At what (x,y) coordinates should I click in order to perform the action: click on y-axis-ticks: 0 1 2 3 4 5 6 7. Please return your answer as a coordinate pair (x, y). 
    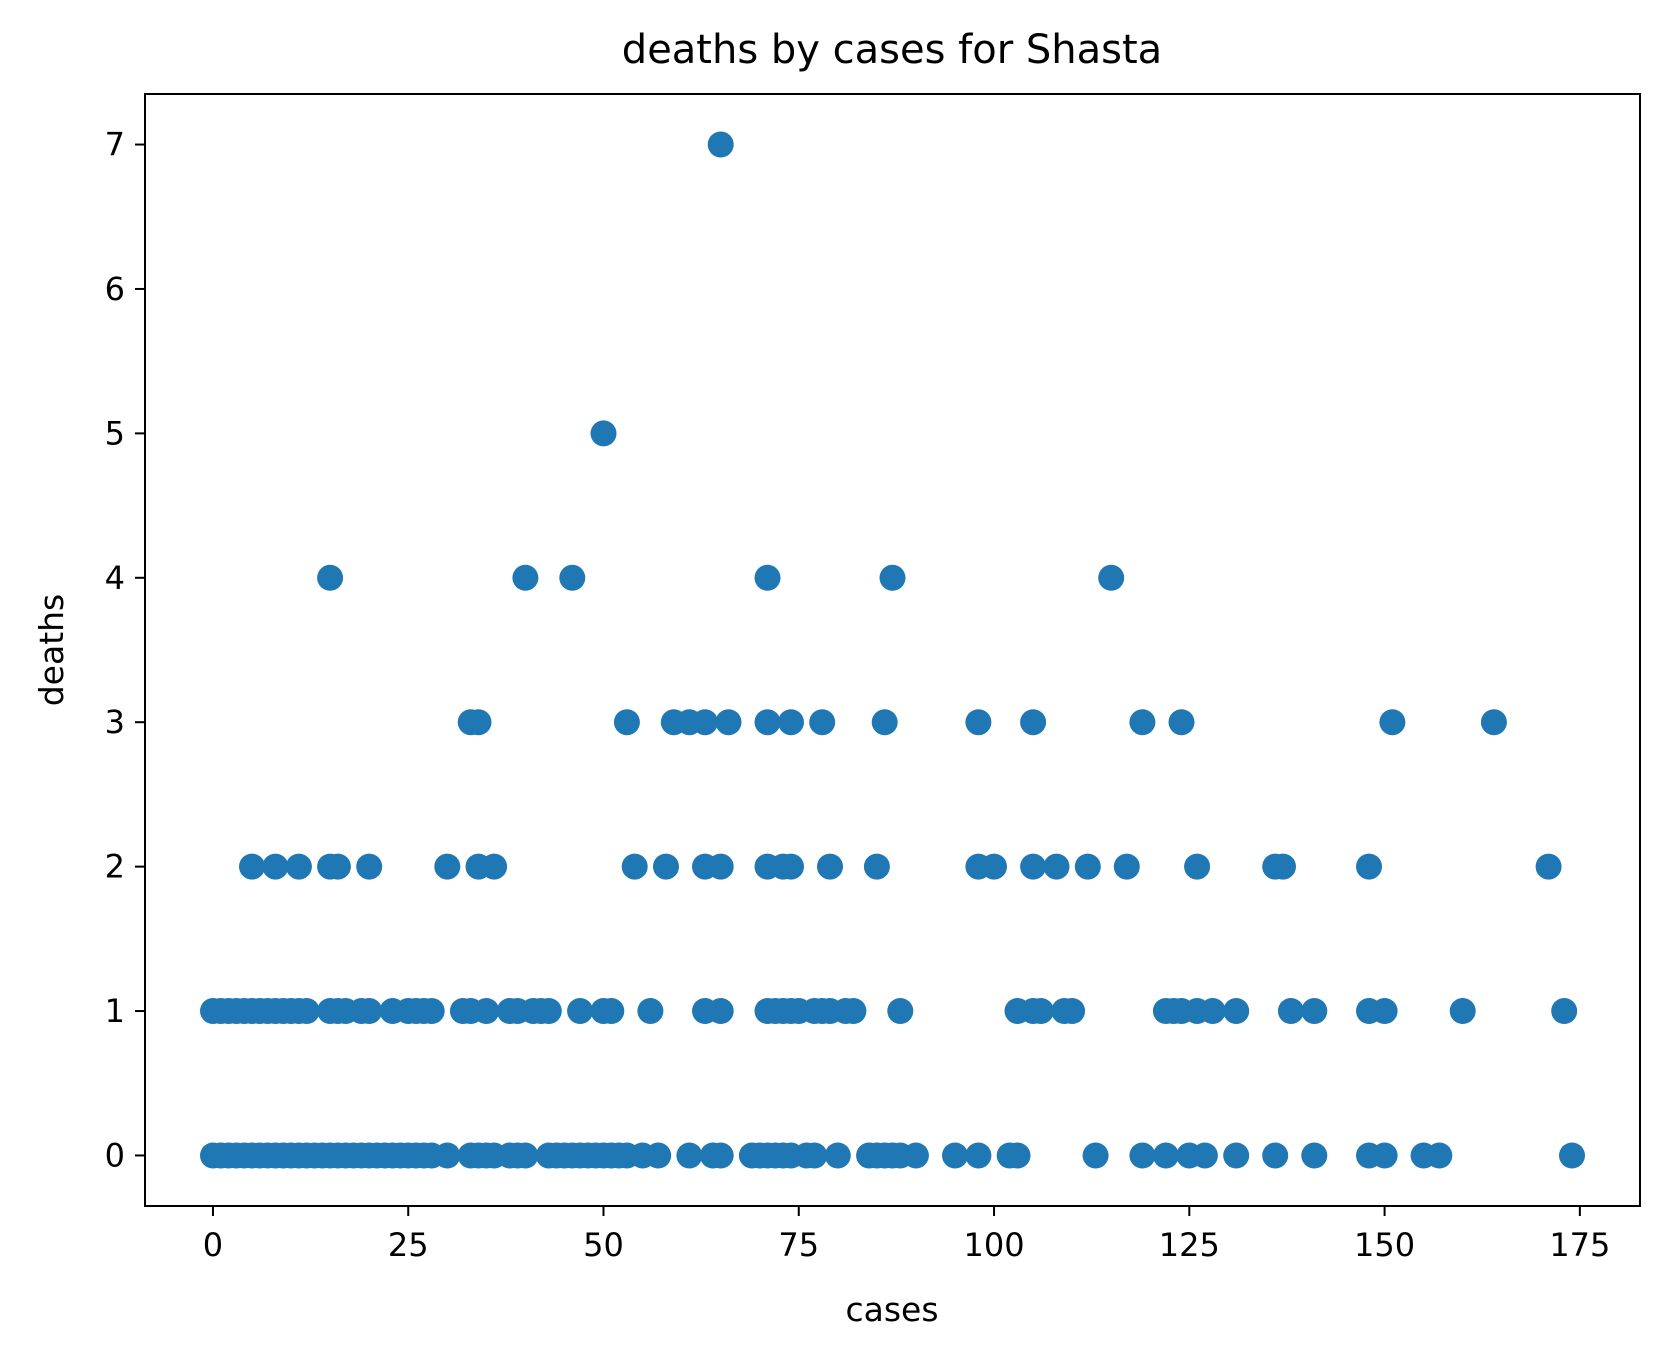
    Looking at the image, I should click on (125, 650).